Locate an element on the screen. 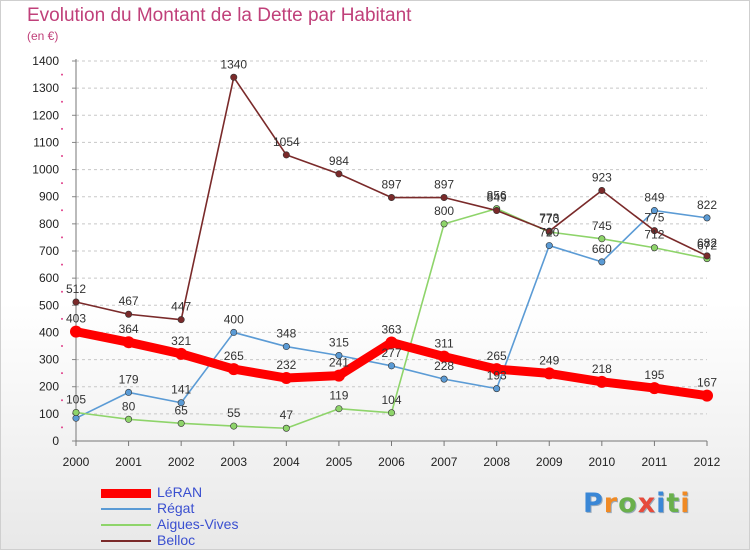 This screenshot has height=550, width=750. x-tick-label: 2007 is located at coordinates (444, 462).